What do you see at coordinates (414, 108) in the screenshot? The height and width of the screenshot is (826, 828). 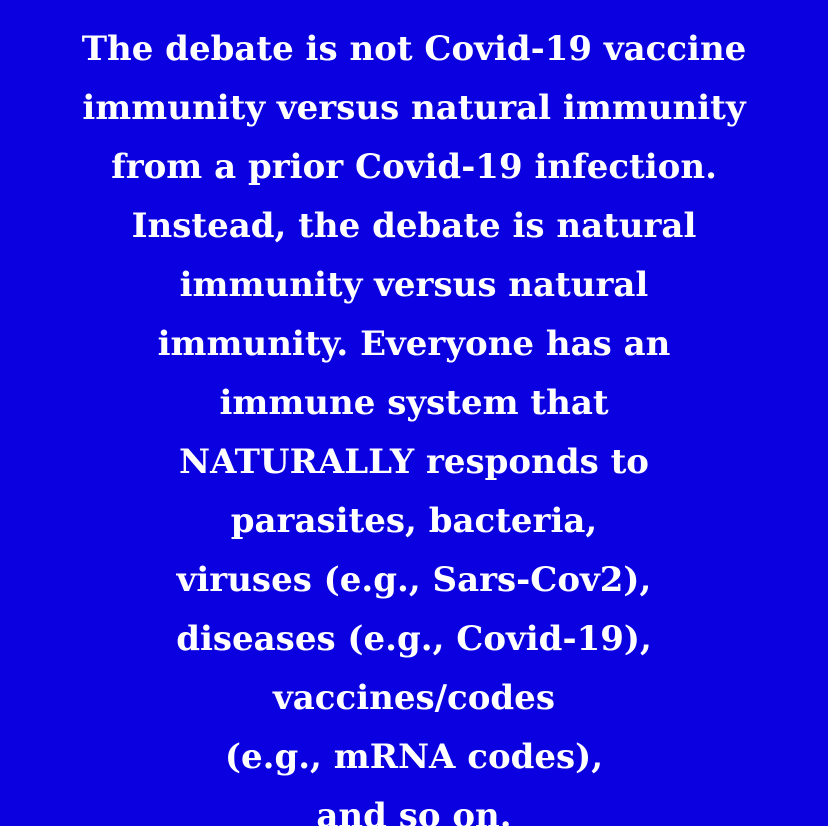 I see `quote-line: immunity versus natural immunity` at bounding box center [414, 108].